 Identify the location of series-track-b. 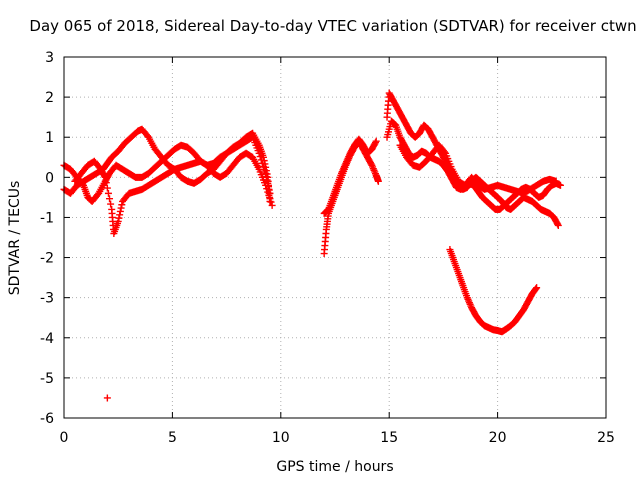
(167, 169).